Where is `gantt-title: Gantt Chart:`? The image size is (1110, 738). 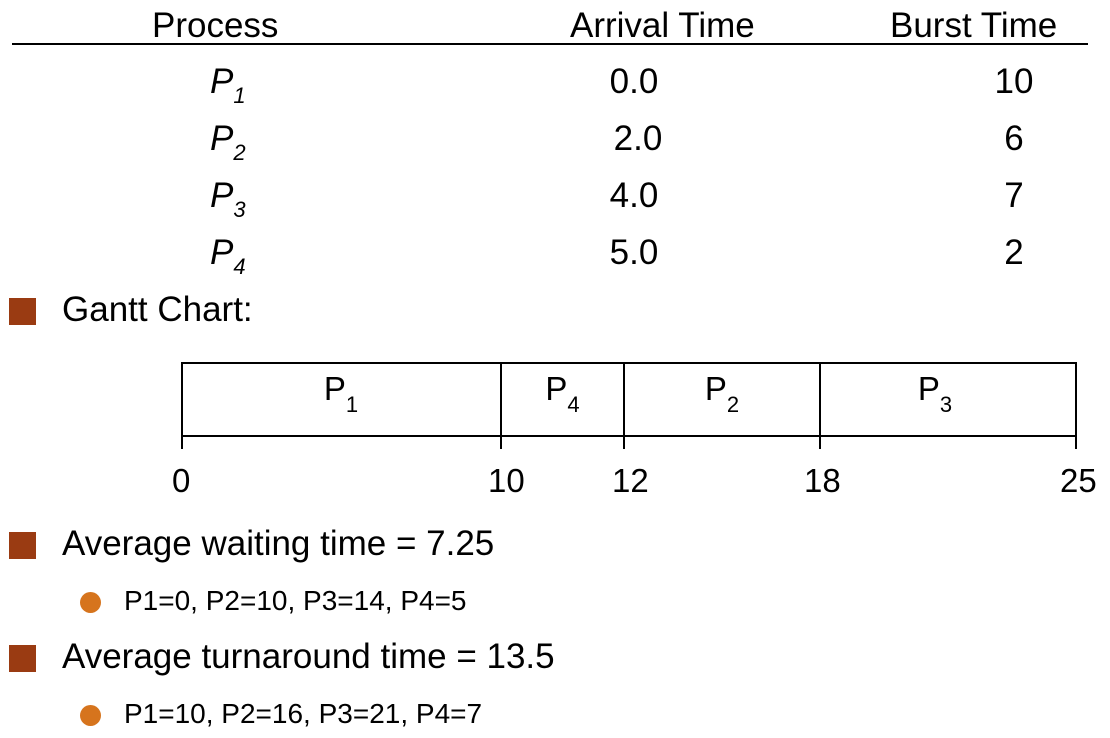
gantt-title: Gantt Chart: is located at coordinates (157, 309).